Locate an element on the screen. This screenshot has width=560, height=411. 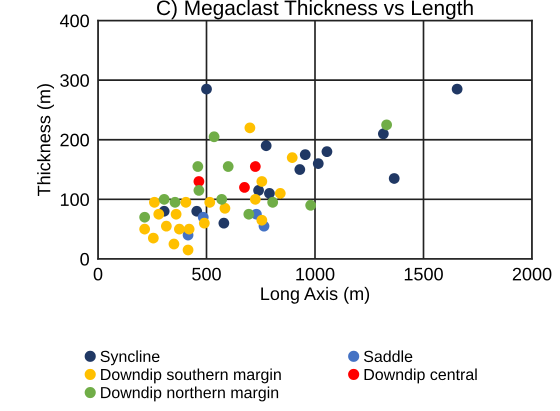
x-tick-label: 500 is located at coordinates (206, 274).